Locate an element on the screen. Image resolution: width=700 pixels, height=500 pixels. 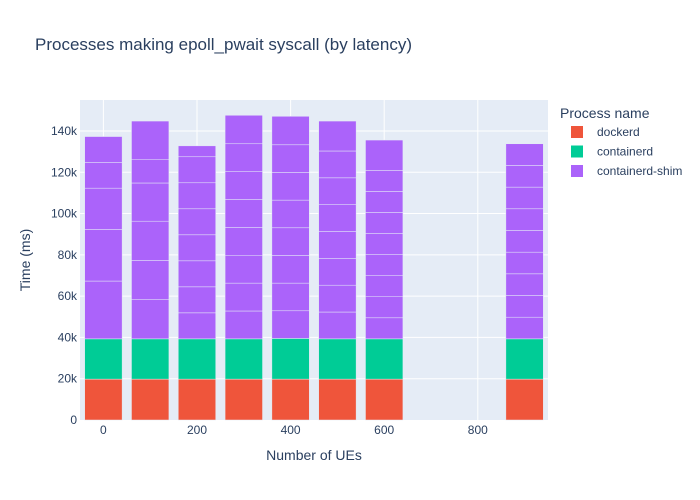
y-axis-title: Time (ms) is located at coordinates (25, 260).